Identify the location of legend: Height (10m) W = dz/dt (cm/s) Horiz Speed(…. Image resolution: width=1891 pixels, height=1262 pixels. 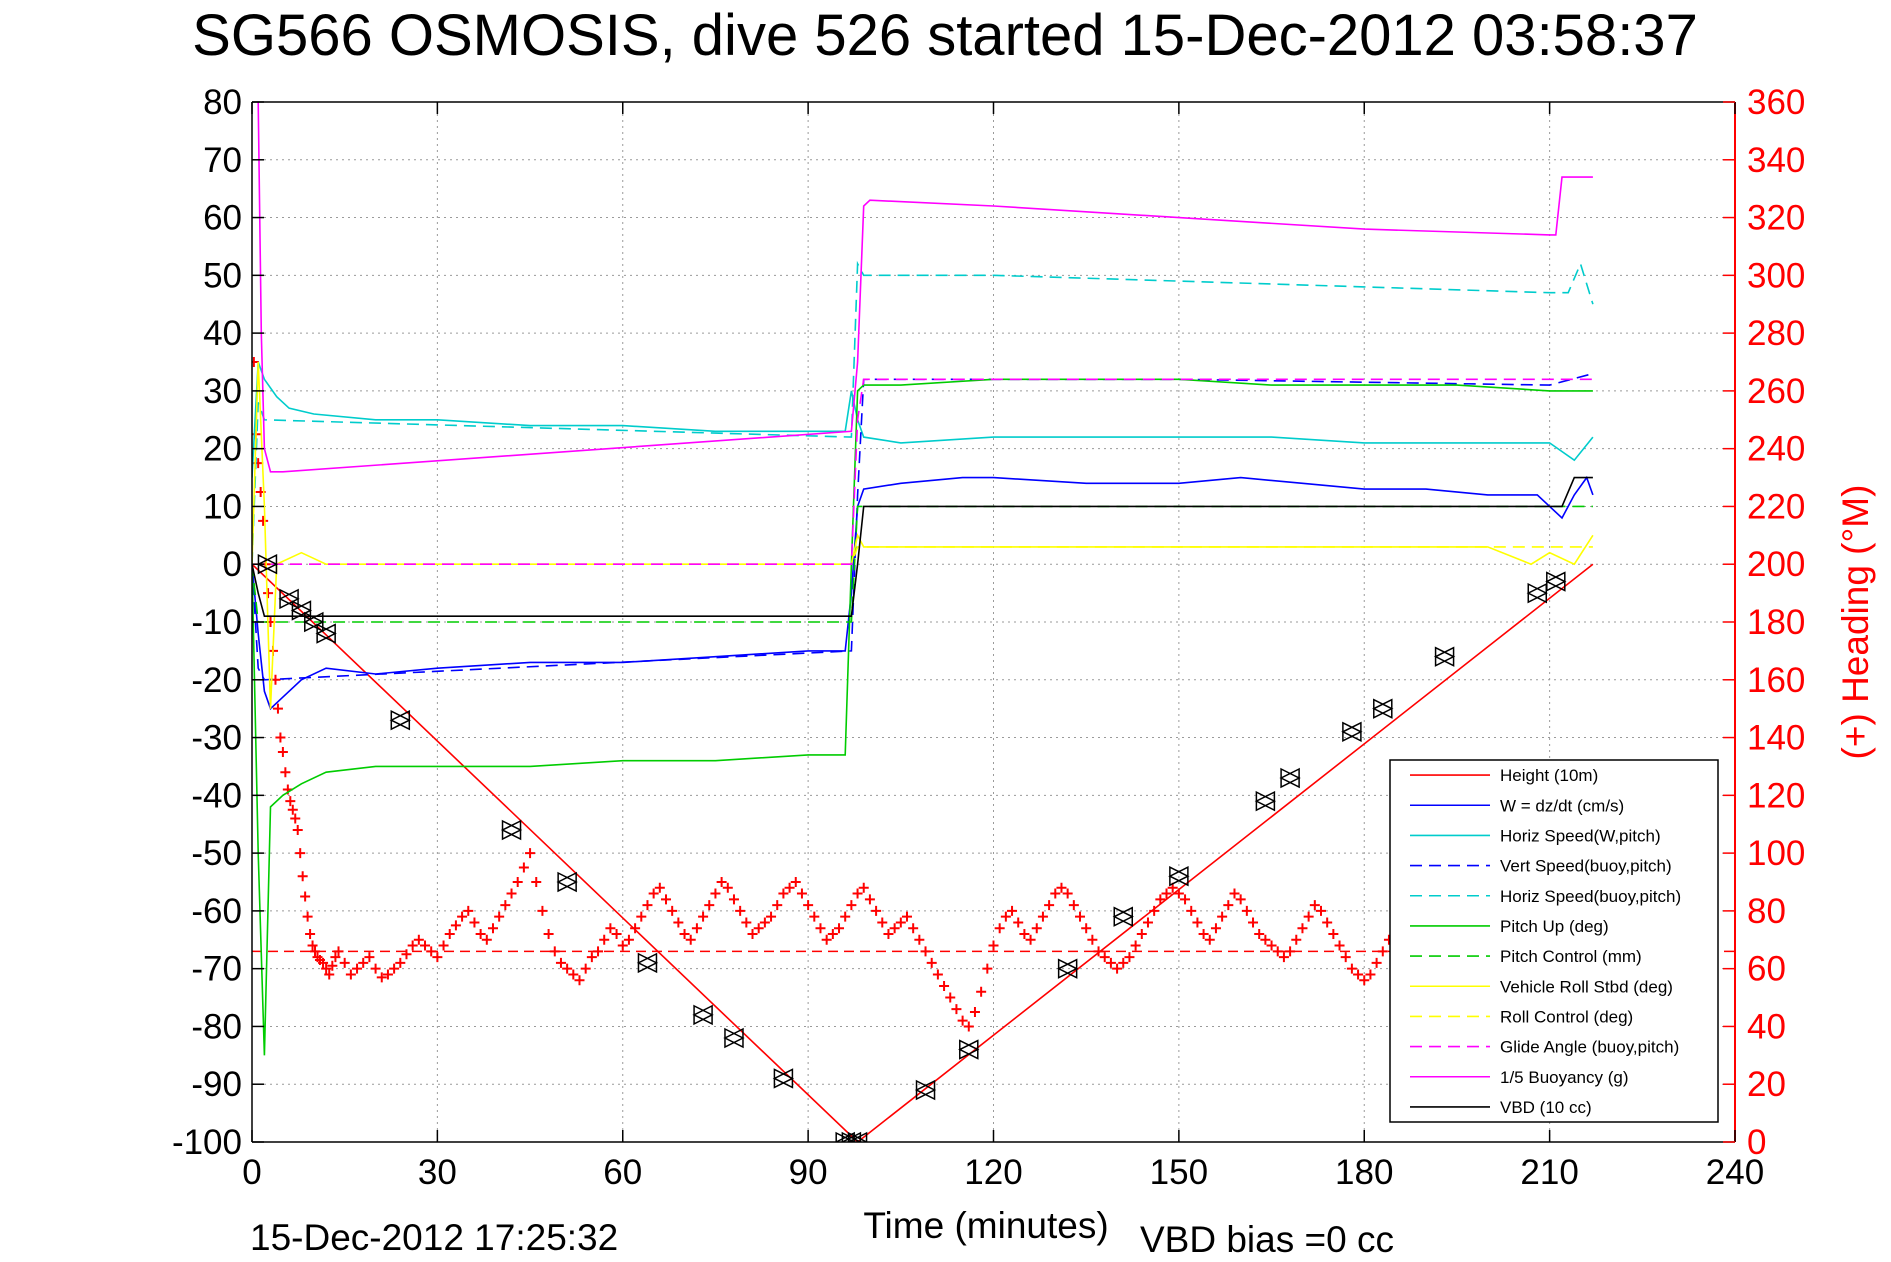
(1554, 941).